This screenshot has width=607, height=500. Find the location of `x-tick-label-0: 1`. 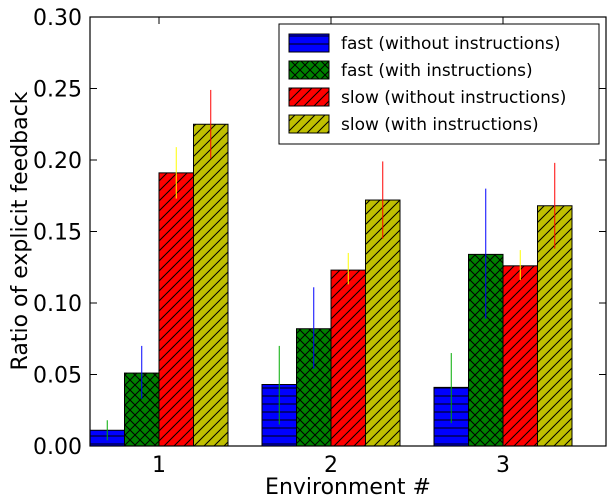

x-tick-label-0: 1 is located at coordinates (159, 465).